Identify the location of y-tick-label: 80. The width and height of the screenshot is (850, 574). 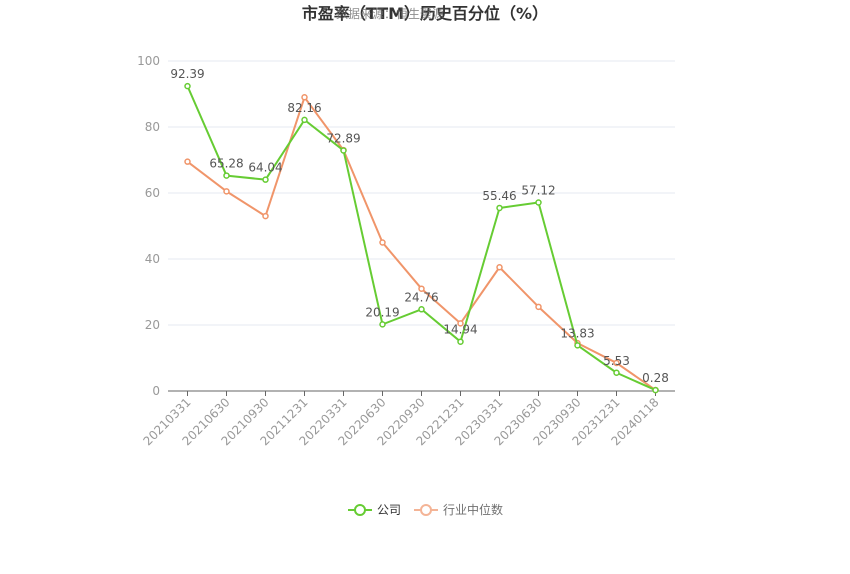
(152, 127).